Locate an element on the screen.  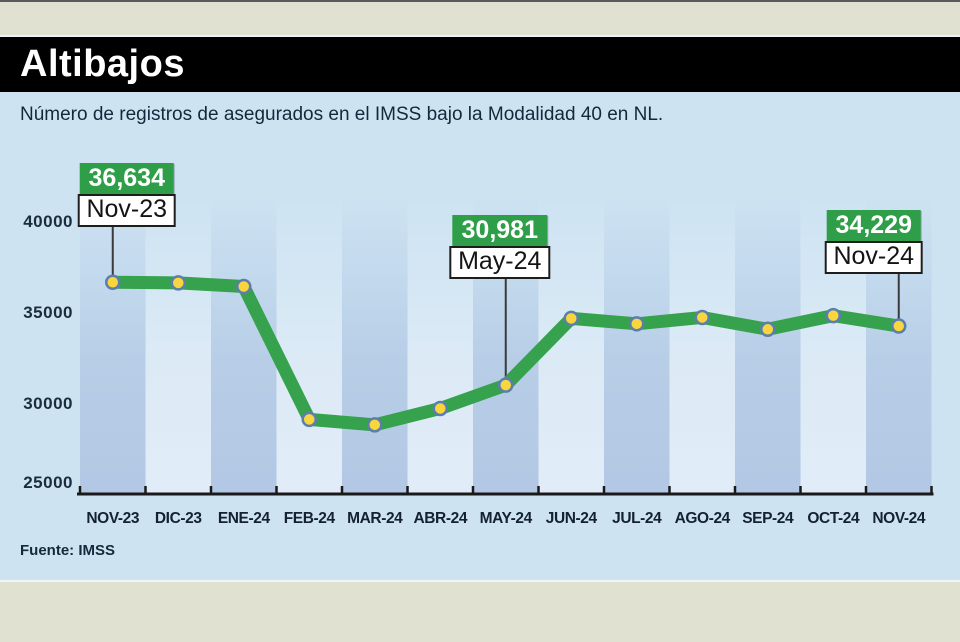
x-axis-label: JUN-24 is located at coordinates (572, 518).